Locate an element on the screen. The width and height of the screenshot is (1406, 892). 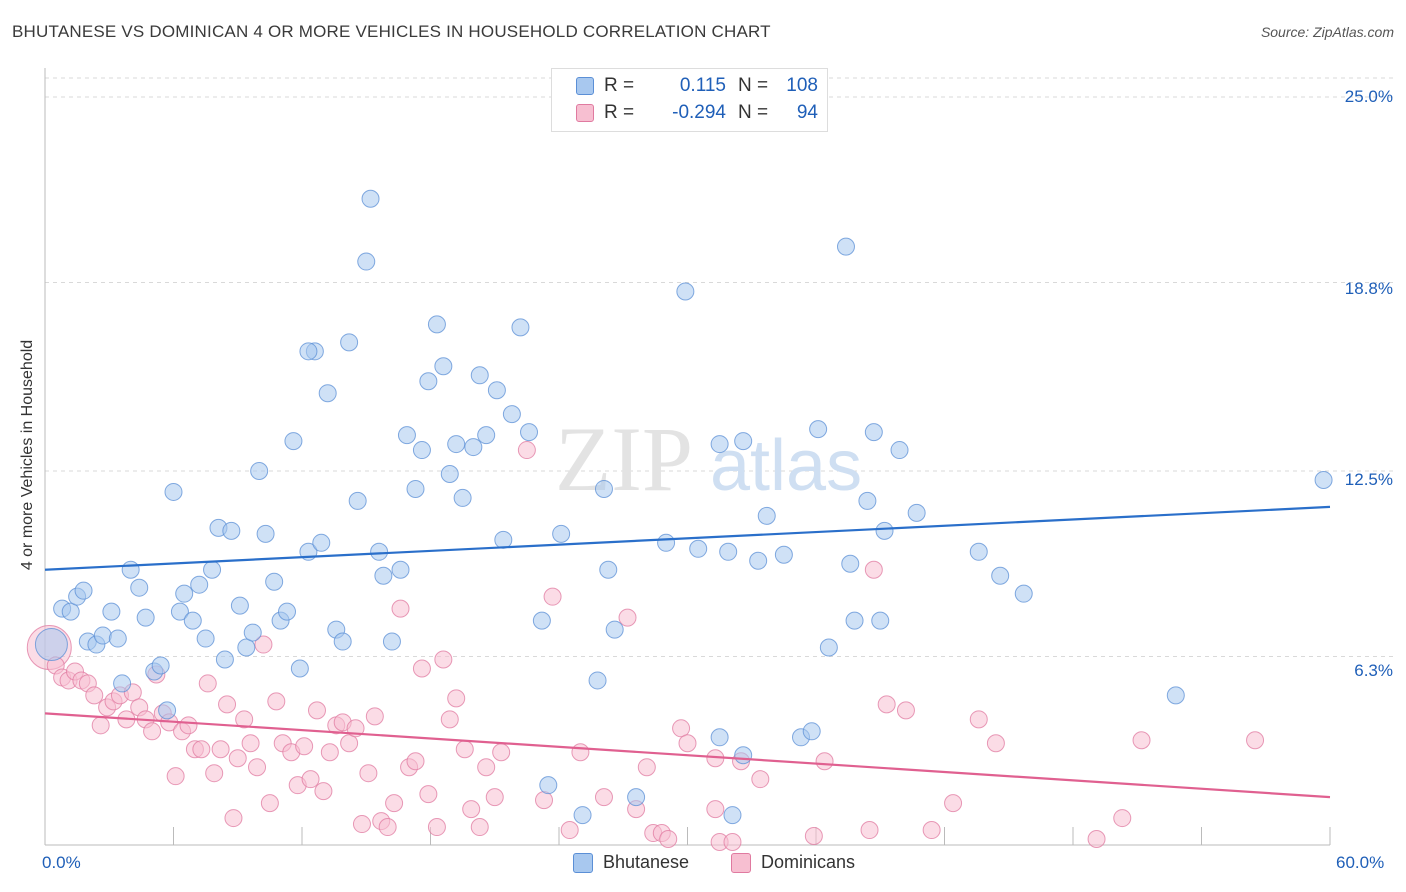
n-value: 108 is located at coordinates (802, 85).